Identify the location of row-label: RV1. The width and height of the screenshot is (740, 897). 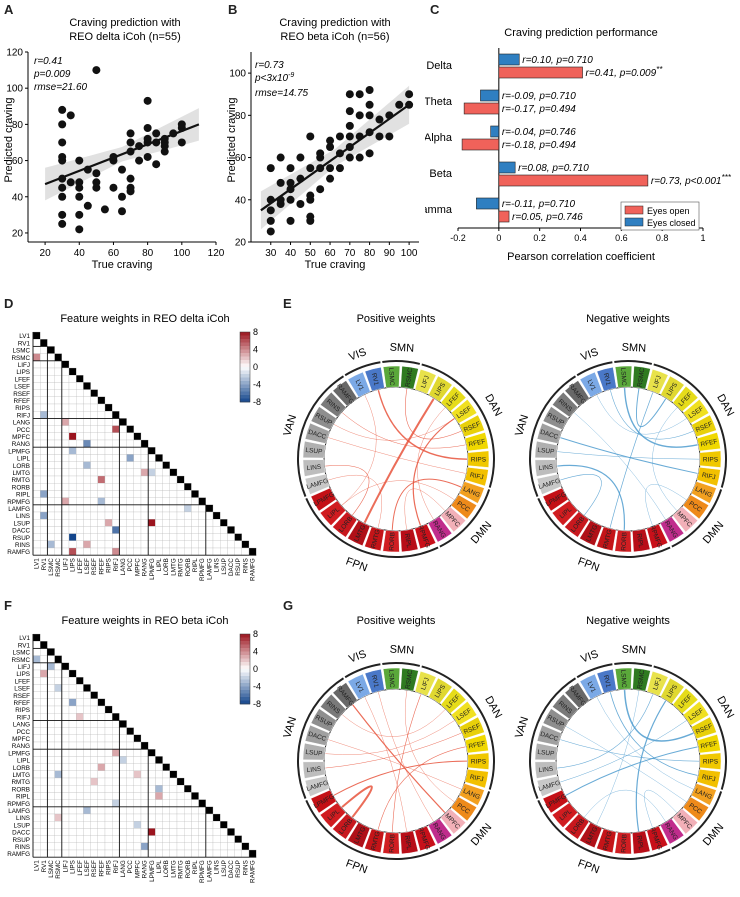
(24, 645).